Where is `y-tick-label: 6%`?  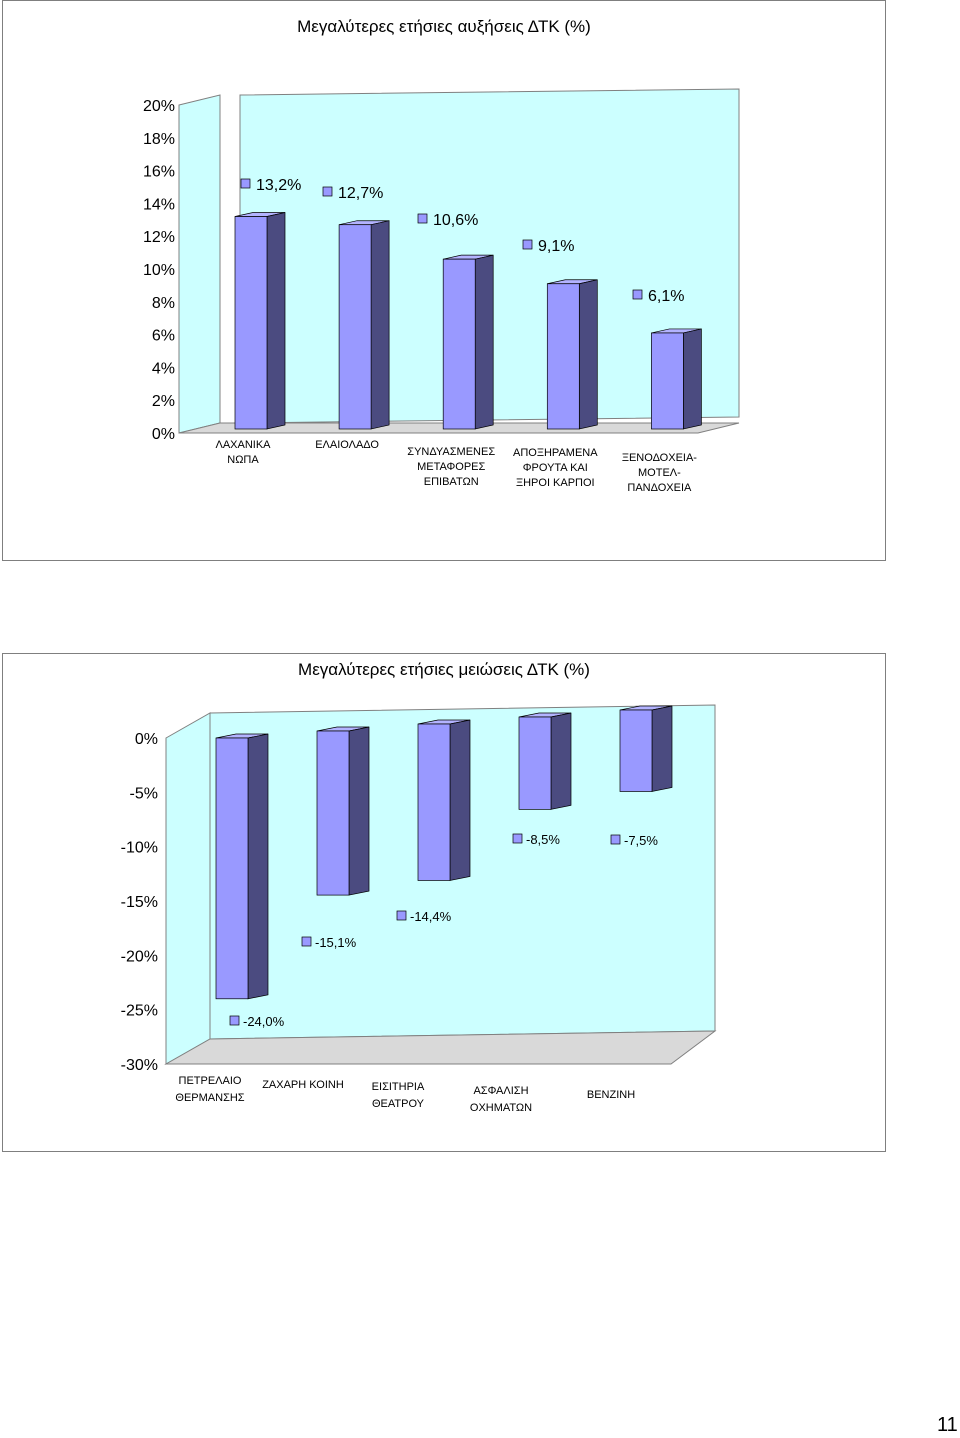
y-tick-label: 6% is located at coordinates (163, 336).